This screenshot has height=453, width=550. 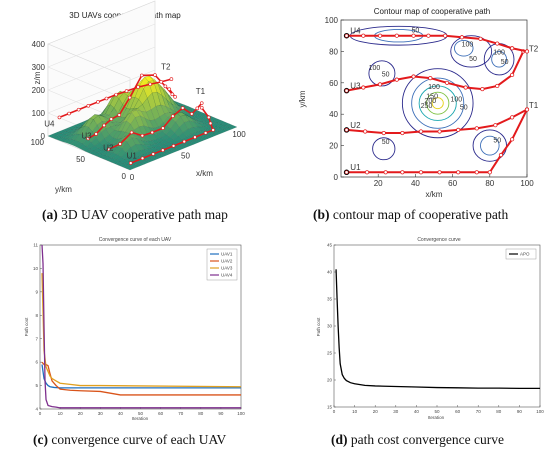 I want to click on chart-c-xtick-label: 30, so click(x=101, y=413).